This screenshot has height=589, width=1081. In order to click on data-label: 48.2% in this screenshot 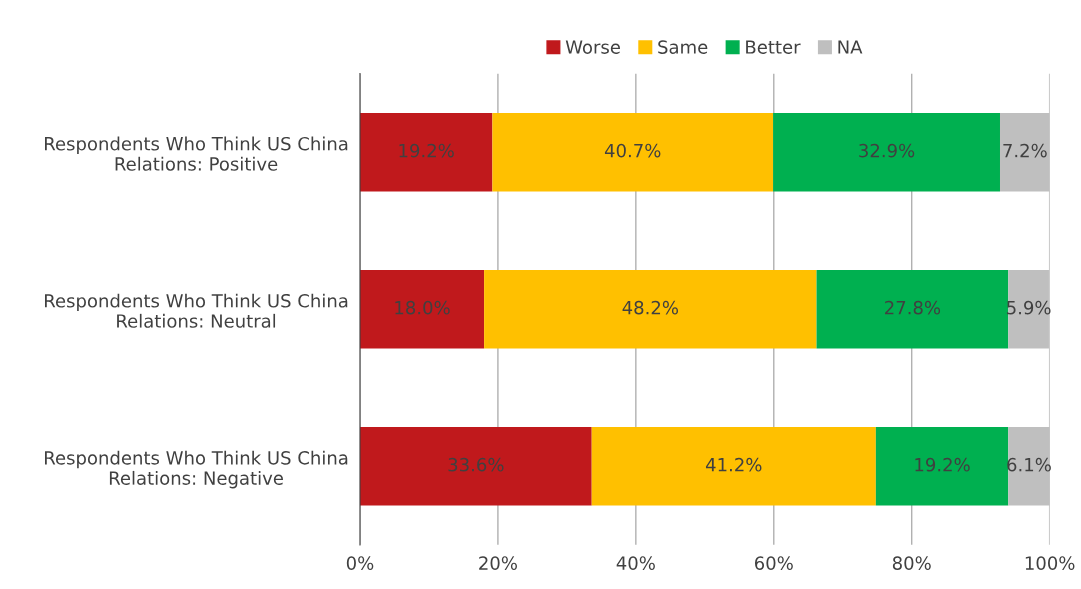, I will do `click(650, 307)`.